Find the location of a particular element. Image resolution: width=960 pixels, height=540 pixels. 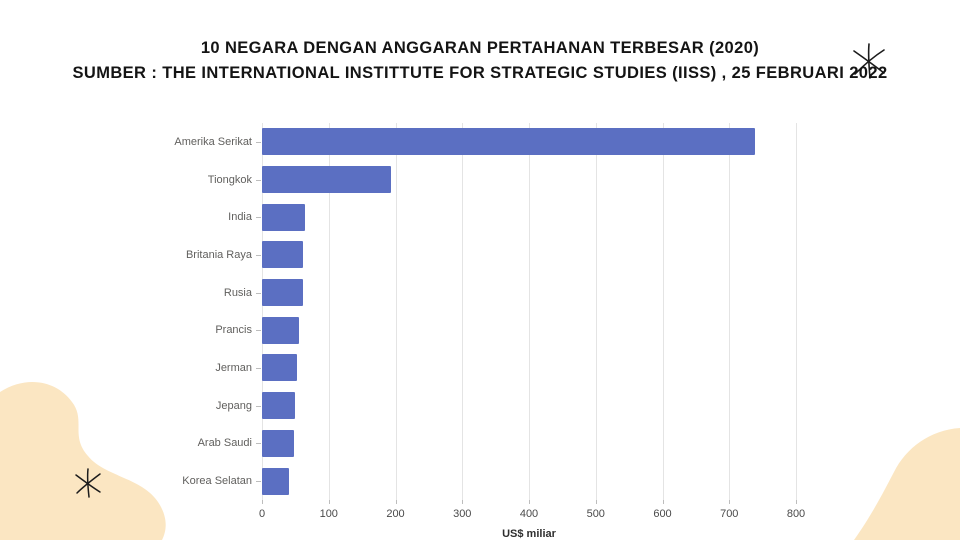

bar-prancis is located at coordinates (280, 330).